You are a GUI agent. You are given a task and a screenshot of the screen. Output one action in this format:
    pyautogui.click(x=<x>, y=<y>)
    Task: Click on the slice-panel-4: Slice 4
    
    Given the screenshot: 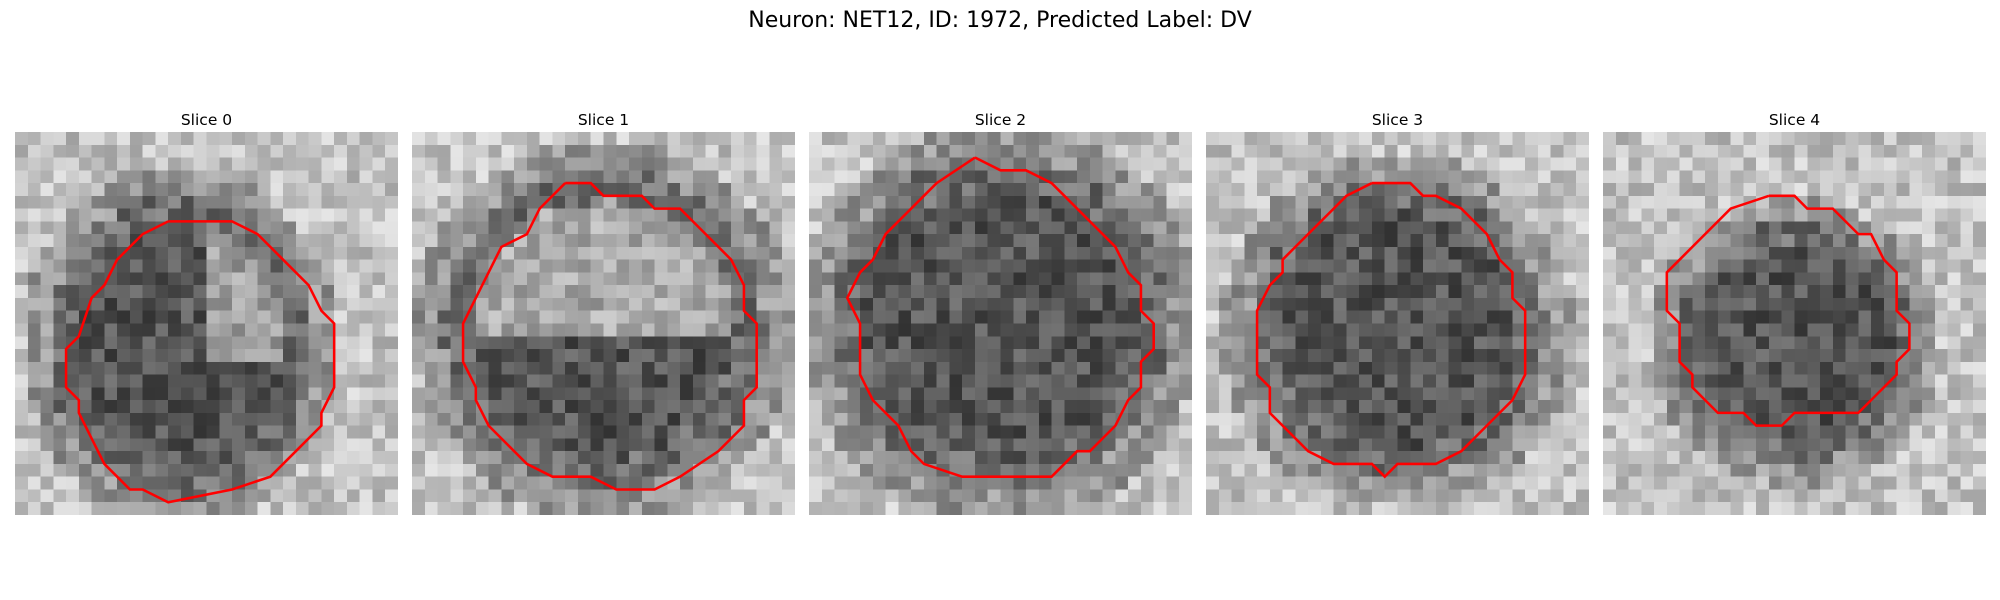 What is the action you would take?
    pyautogui.click(x=1794, y=312)
    